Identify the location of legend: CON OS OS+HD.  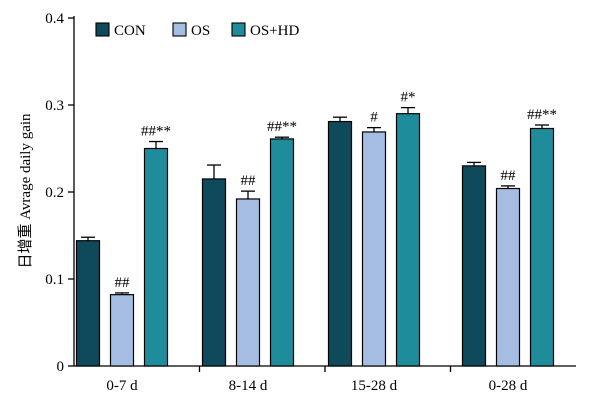
(197, 30).